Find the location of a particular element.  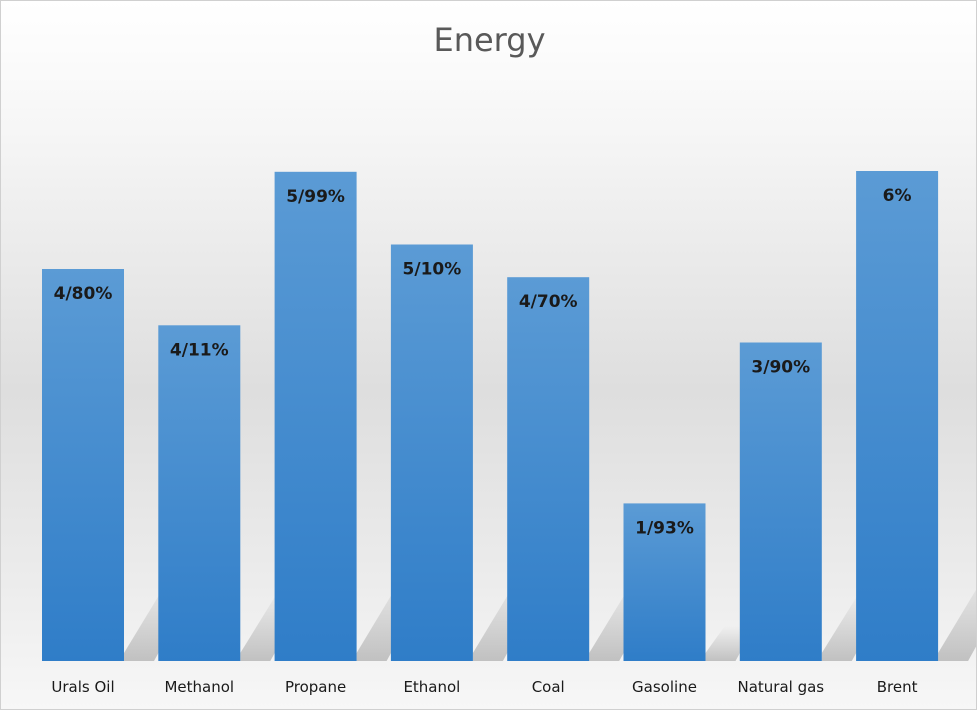

data-label: 1/93% is located at coordinates (664, 528).